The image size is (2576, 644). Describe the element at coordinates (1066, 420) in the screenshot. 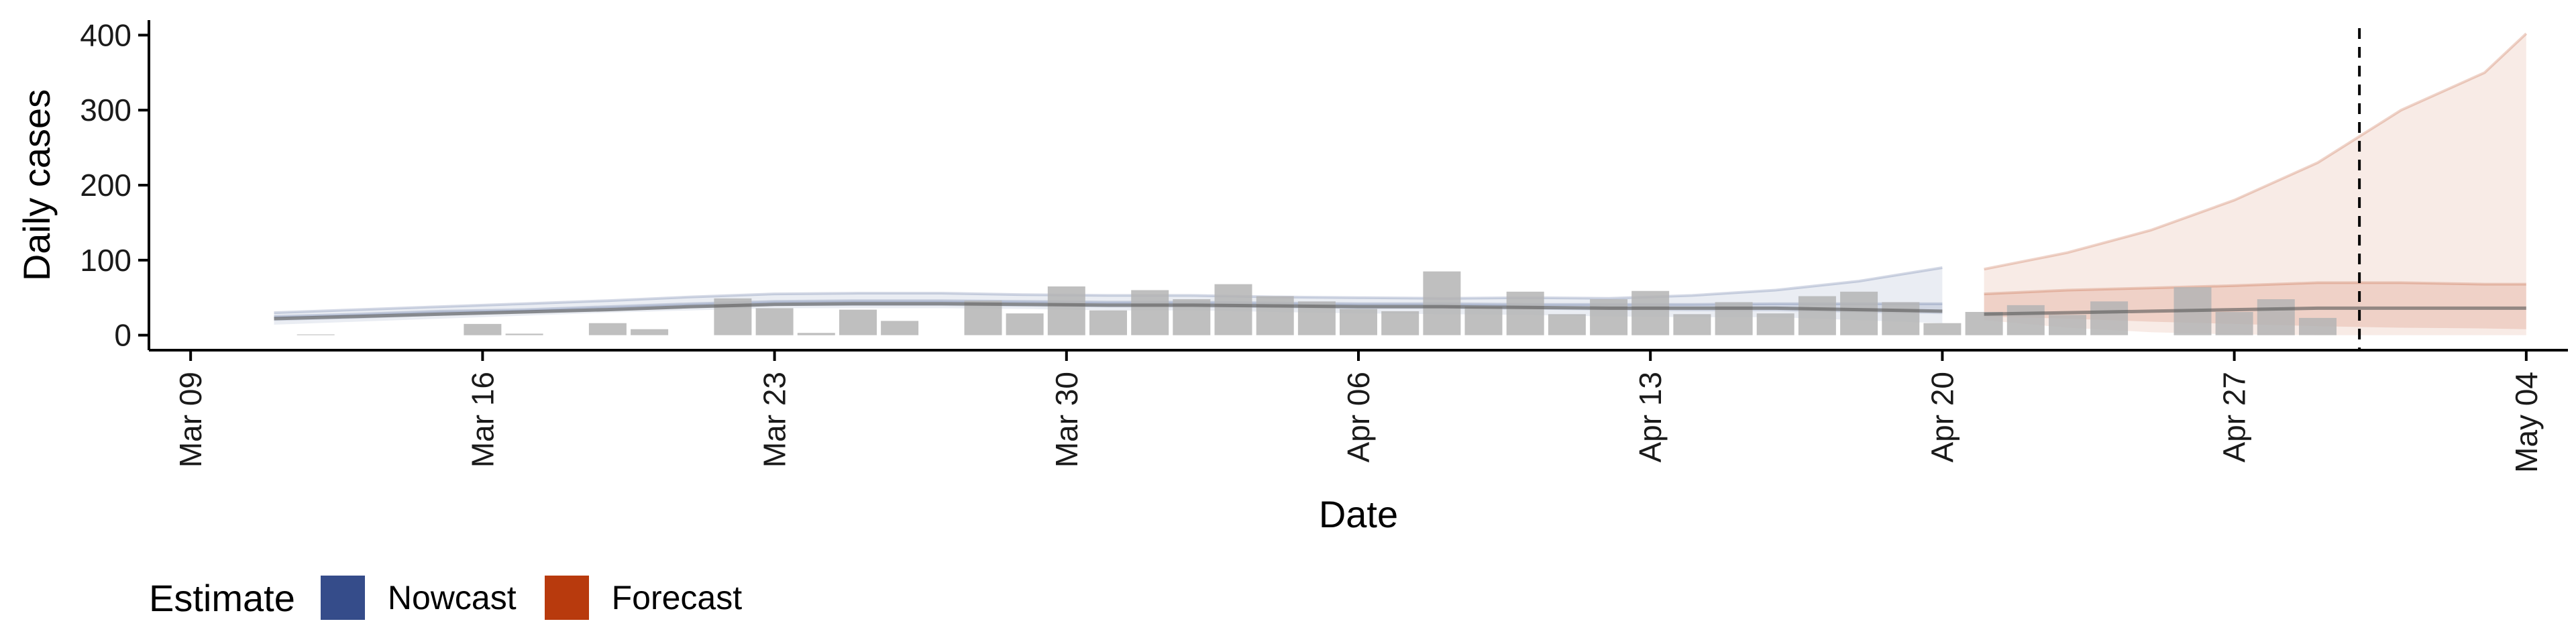

I see `x-tick-label-2020-03-30: Mar 30` at that location.